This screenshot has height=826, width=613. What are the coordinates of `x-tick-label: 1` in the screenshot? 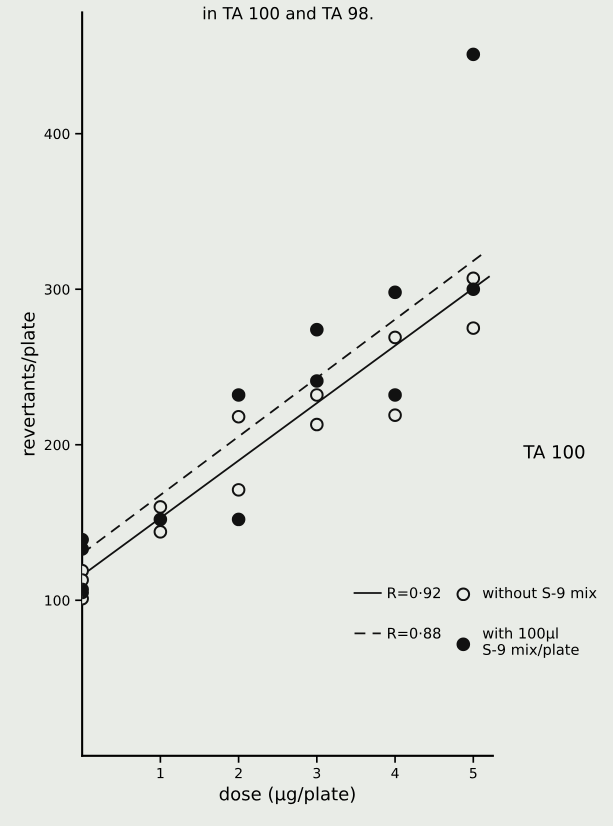 It's located at (160, 773).